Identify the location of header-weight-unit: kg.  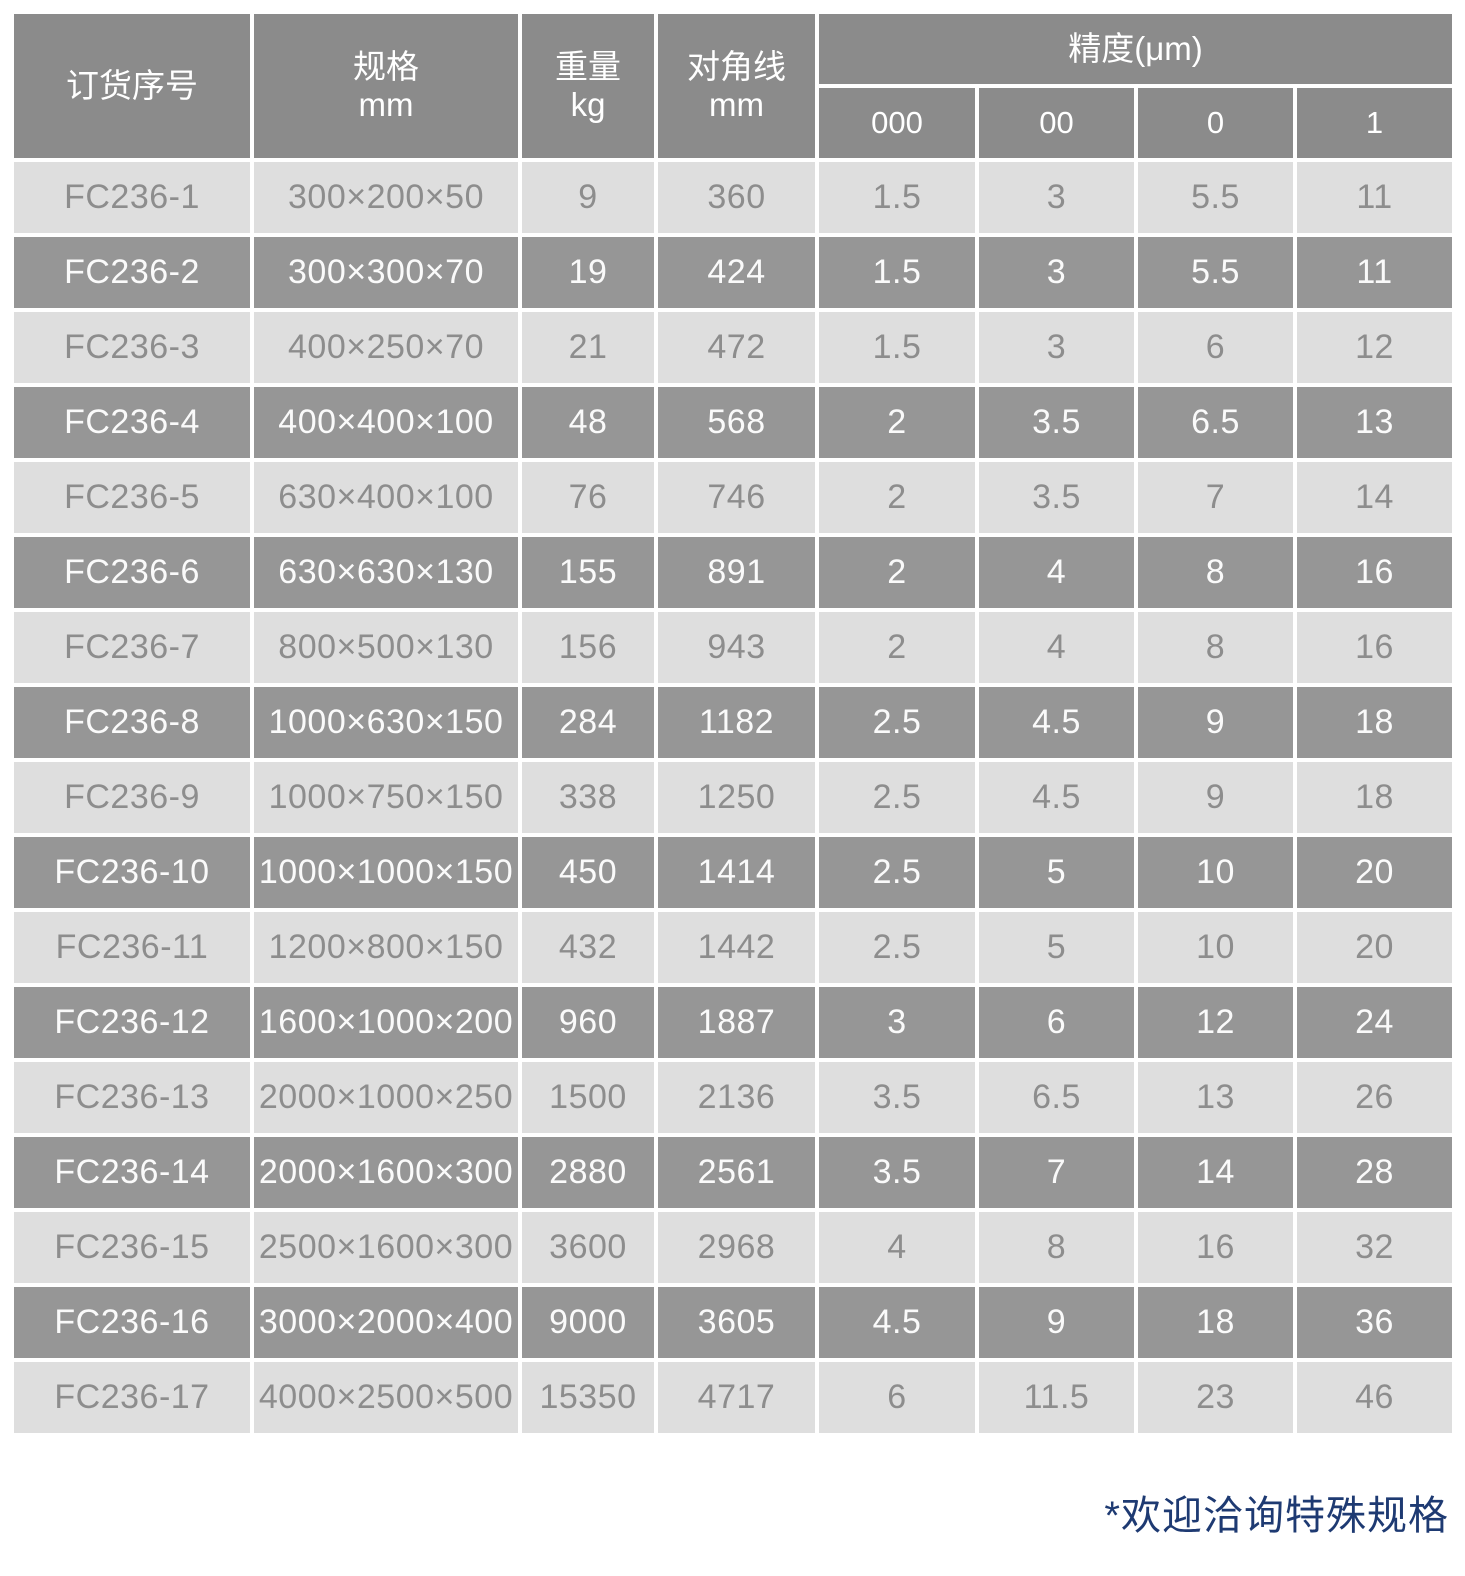
(588, 104).